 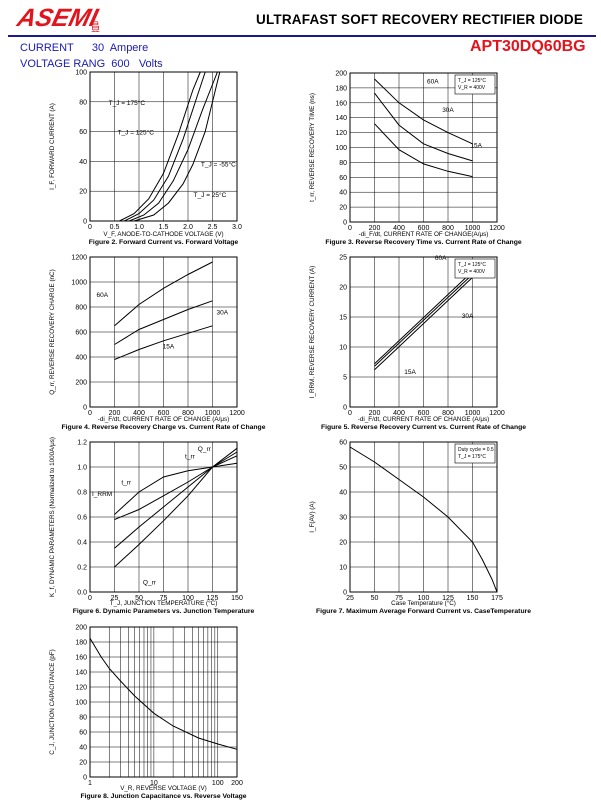 What do you see at coordinates (82, 543) in the screenshot?
I see `y-tick-label: 0.4` at bounding box center [82, 543].